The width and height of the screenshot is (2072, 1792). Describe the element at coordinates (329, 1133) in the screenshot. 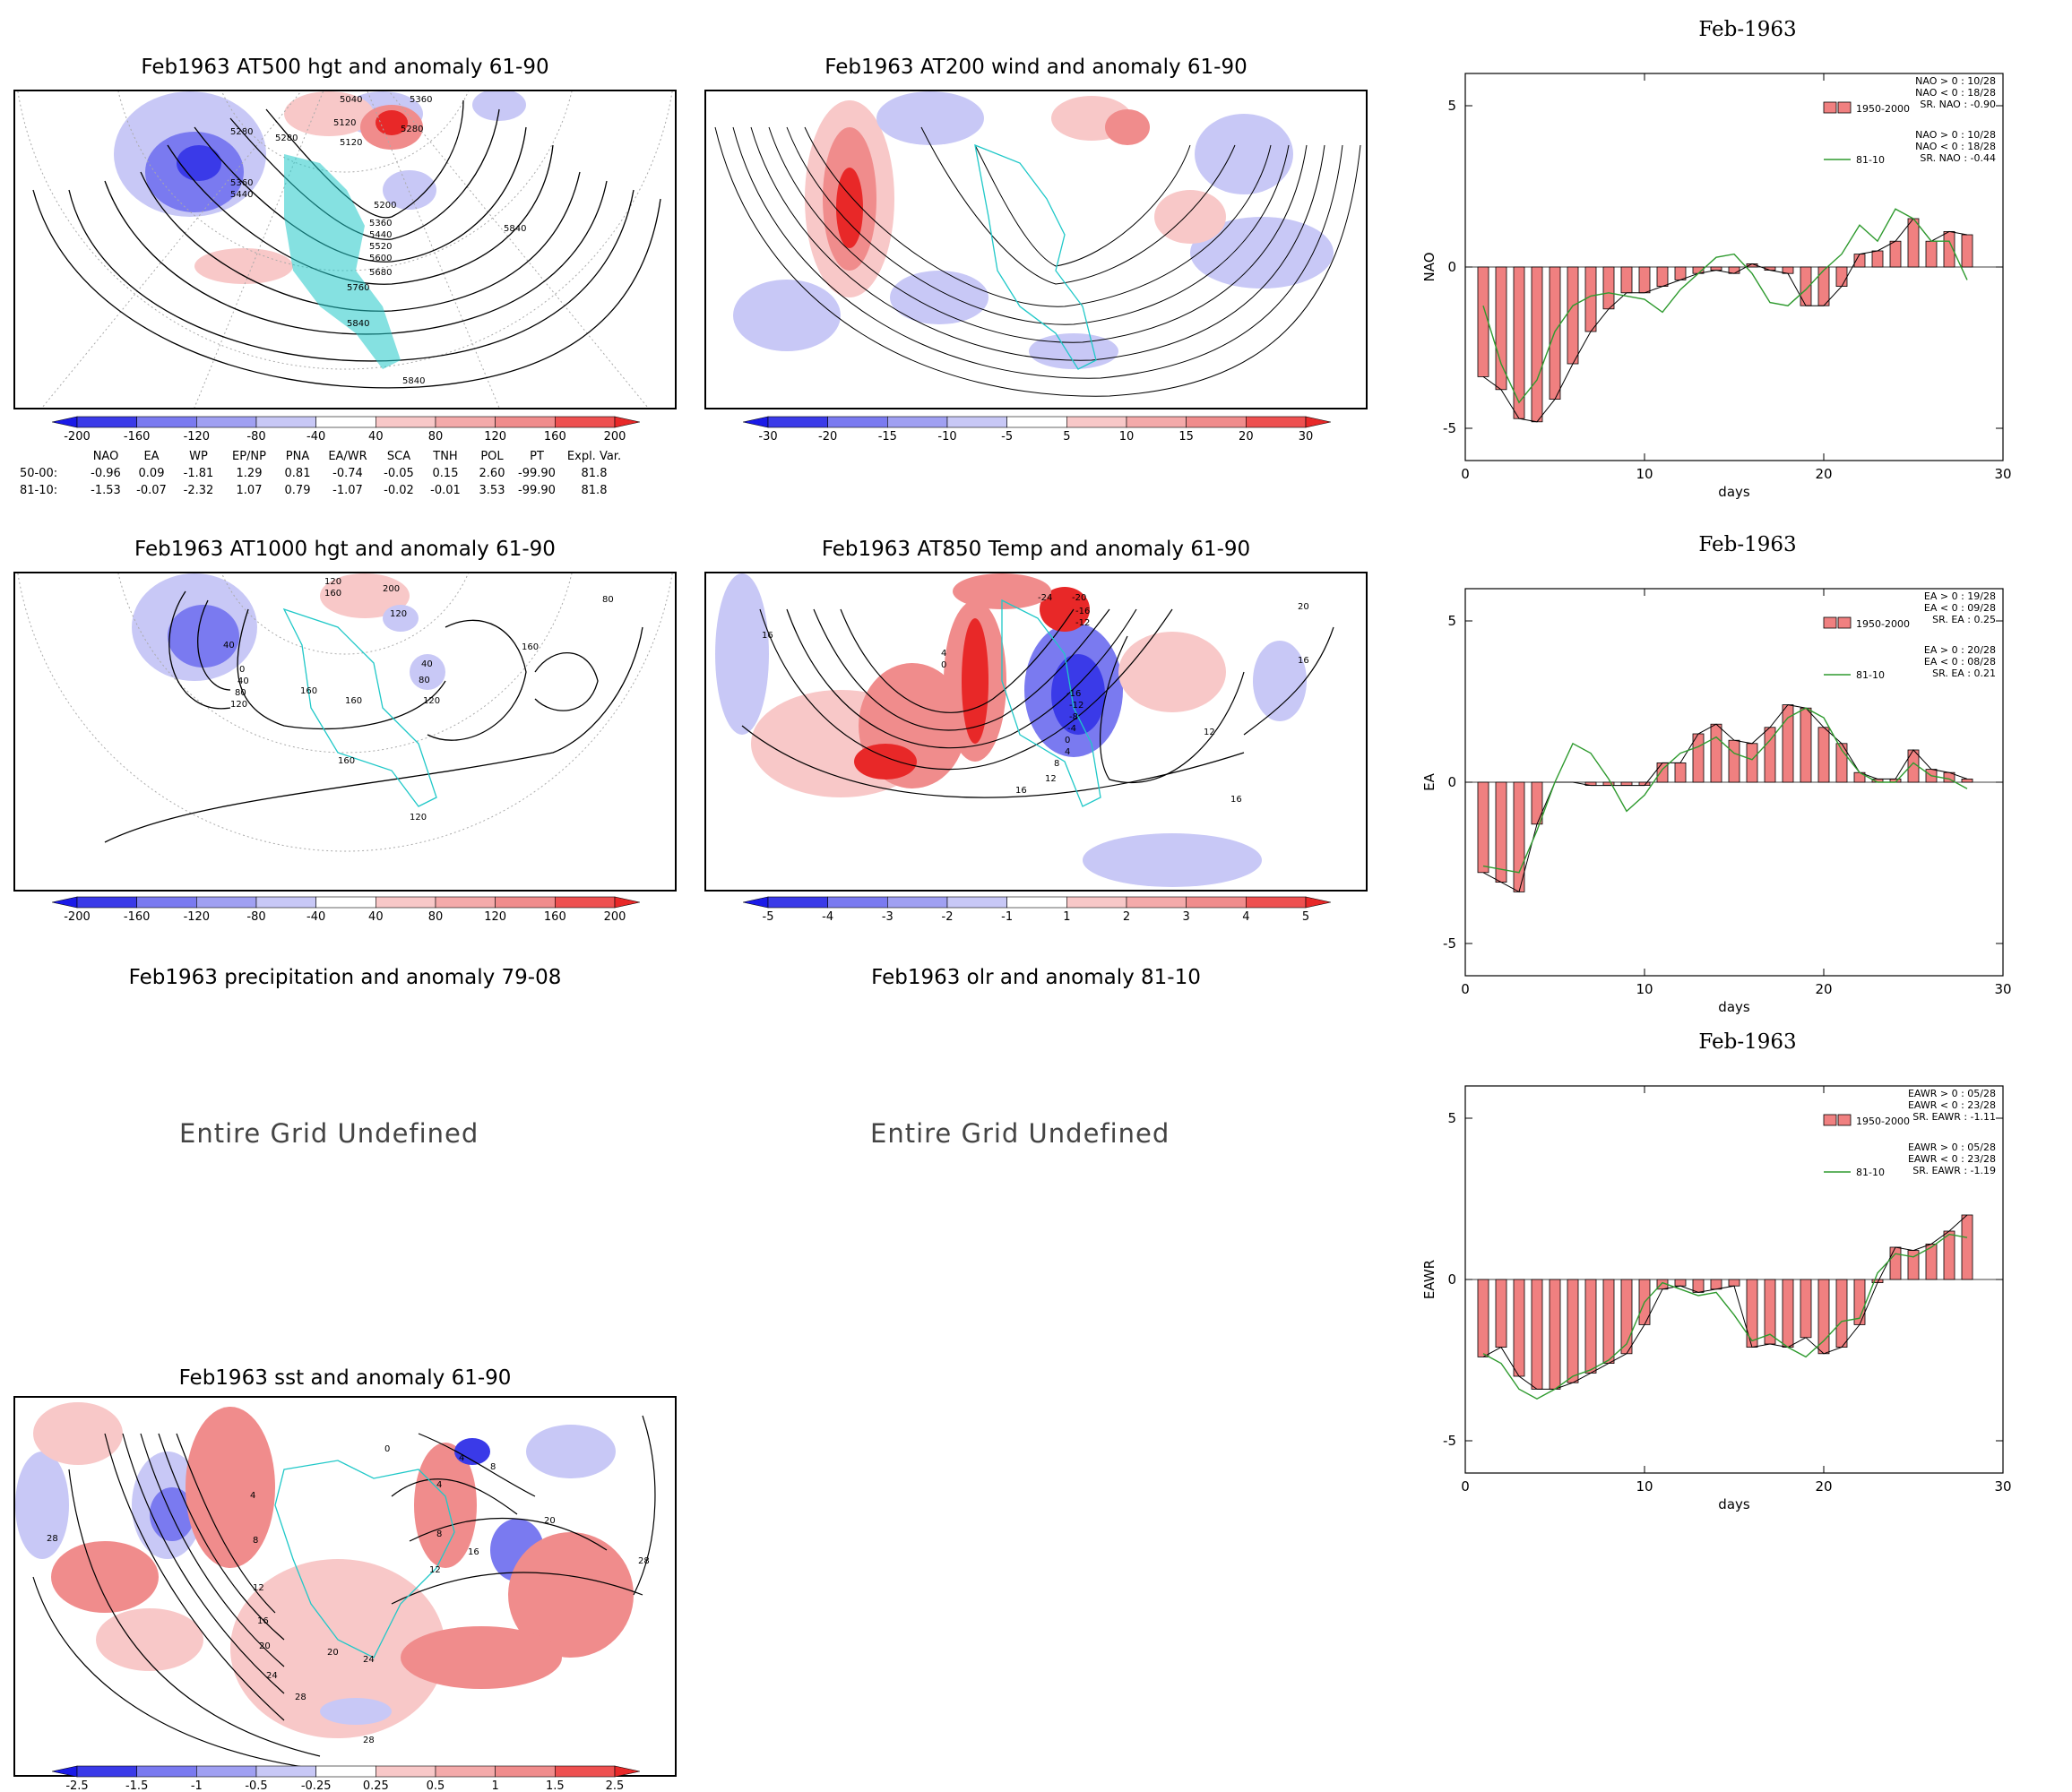

I see `undefined-message-precip: Entire Grid Undefined` at that location.